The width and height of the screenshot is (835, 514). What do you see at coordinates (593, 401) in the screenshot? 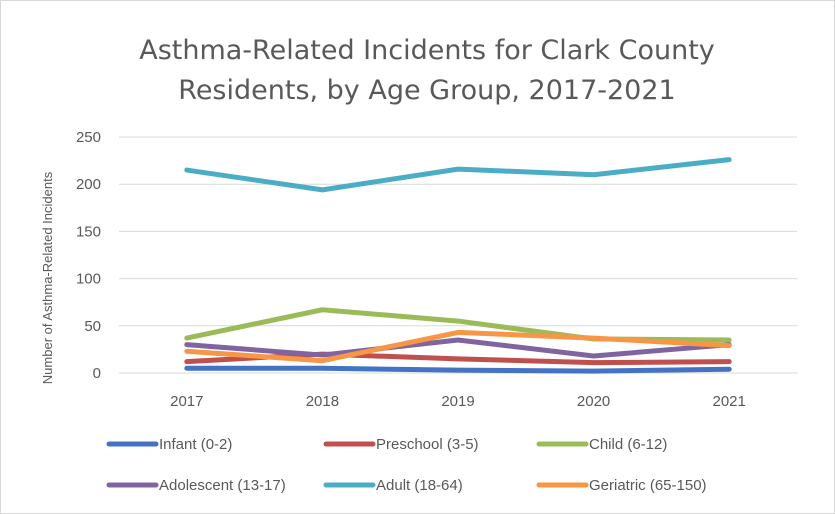
I see `x-tick-label: 2020` at bounding box center [593, 401].